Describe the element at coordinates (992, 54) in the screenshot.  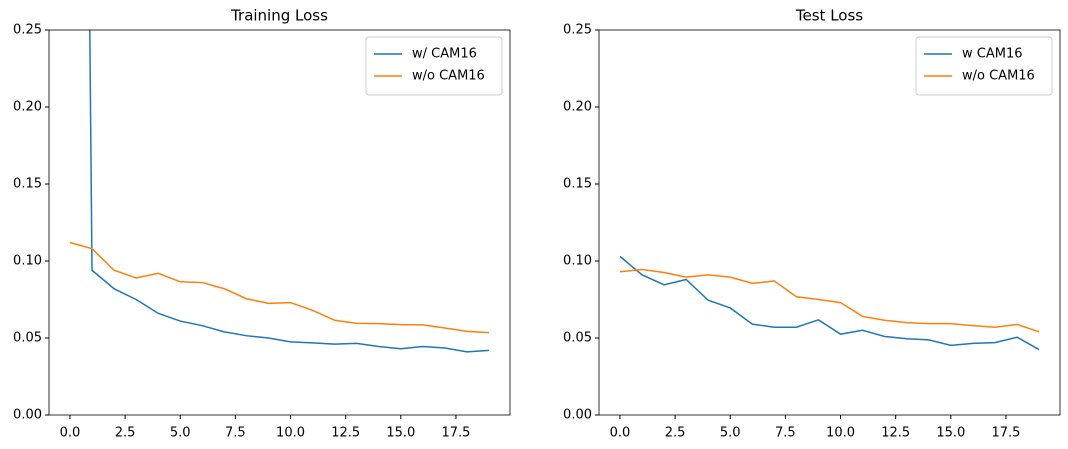
I see `legend-label: w CAM16` at that location.